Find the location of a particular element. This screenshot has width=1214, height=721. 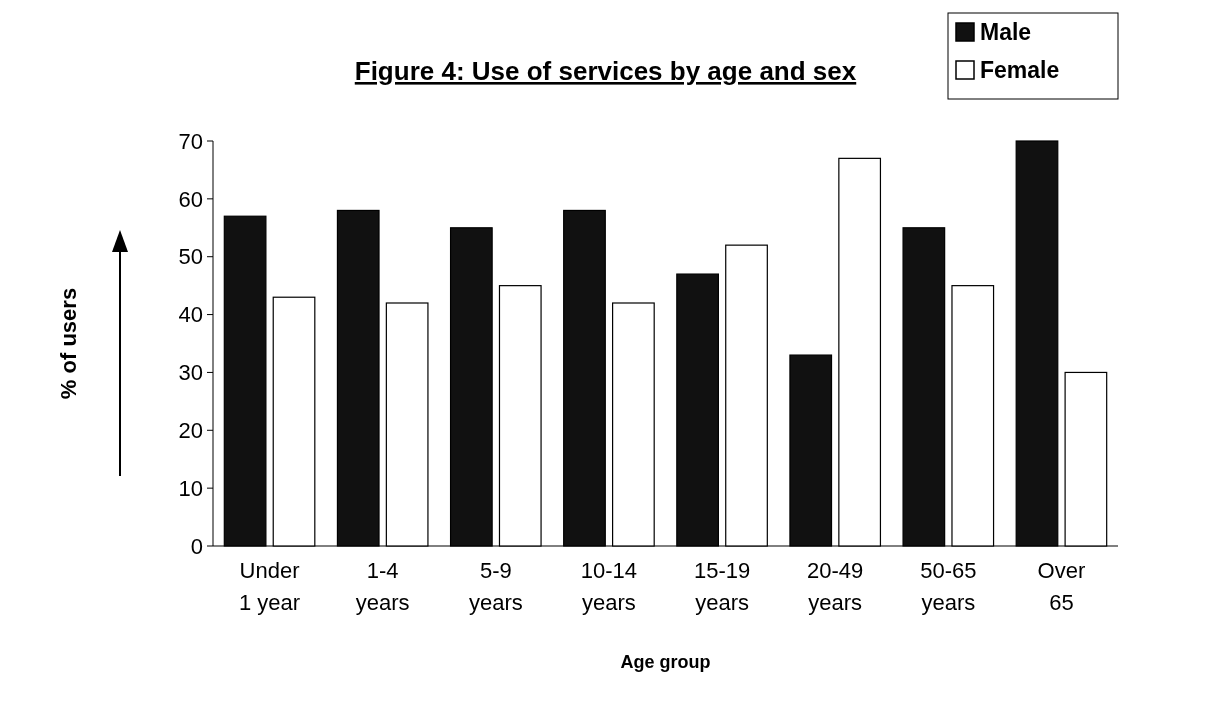

legend-label: Male is located at coordinates (1006, 32).